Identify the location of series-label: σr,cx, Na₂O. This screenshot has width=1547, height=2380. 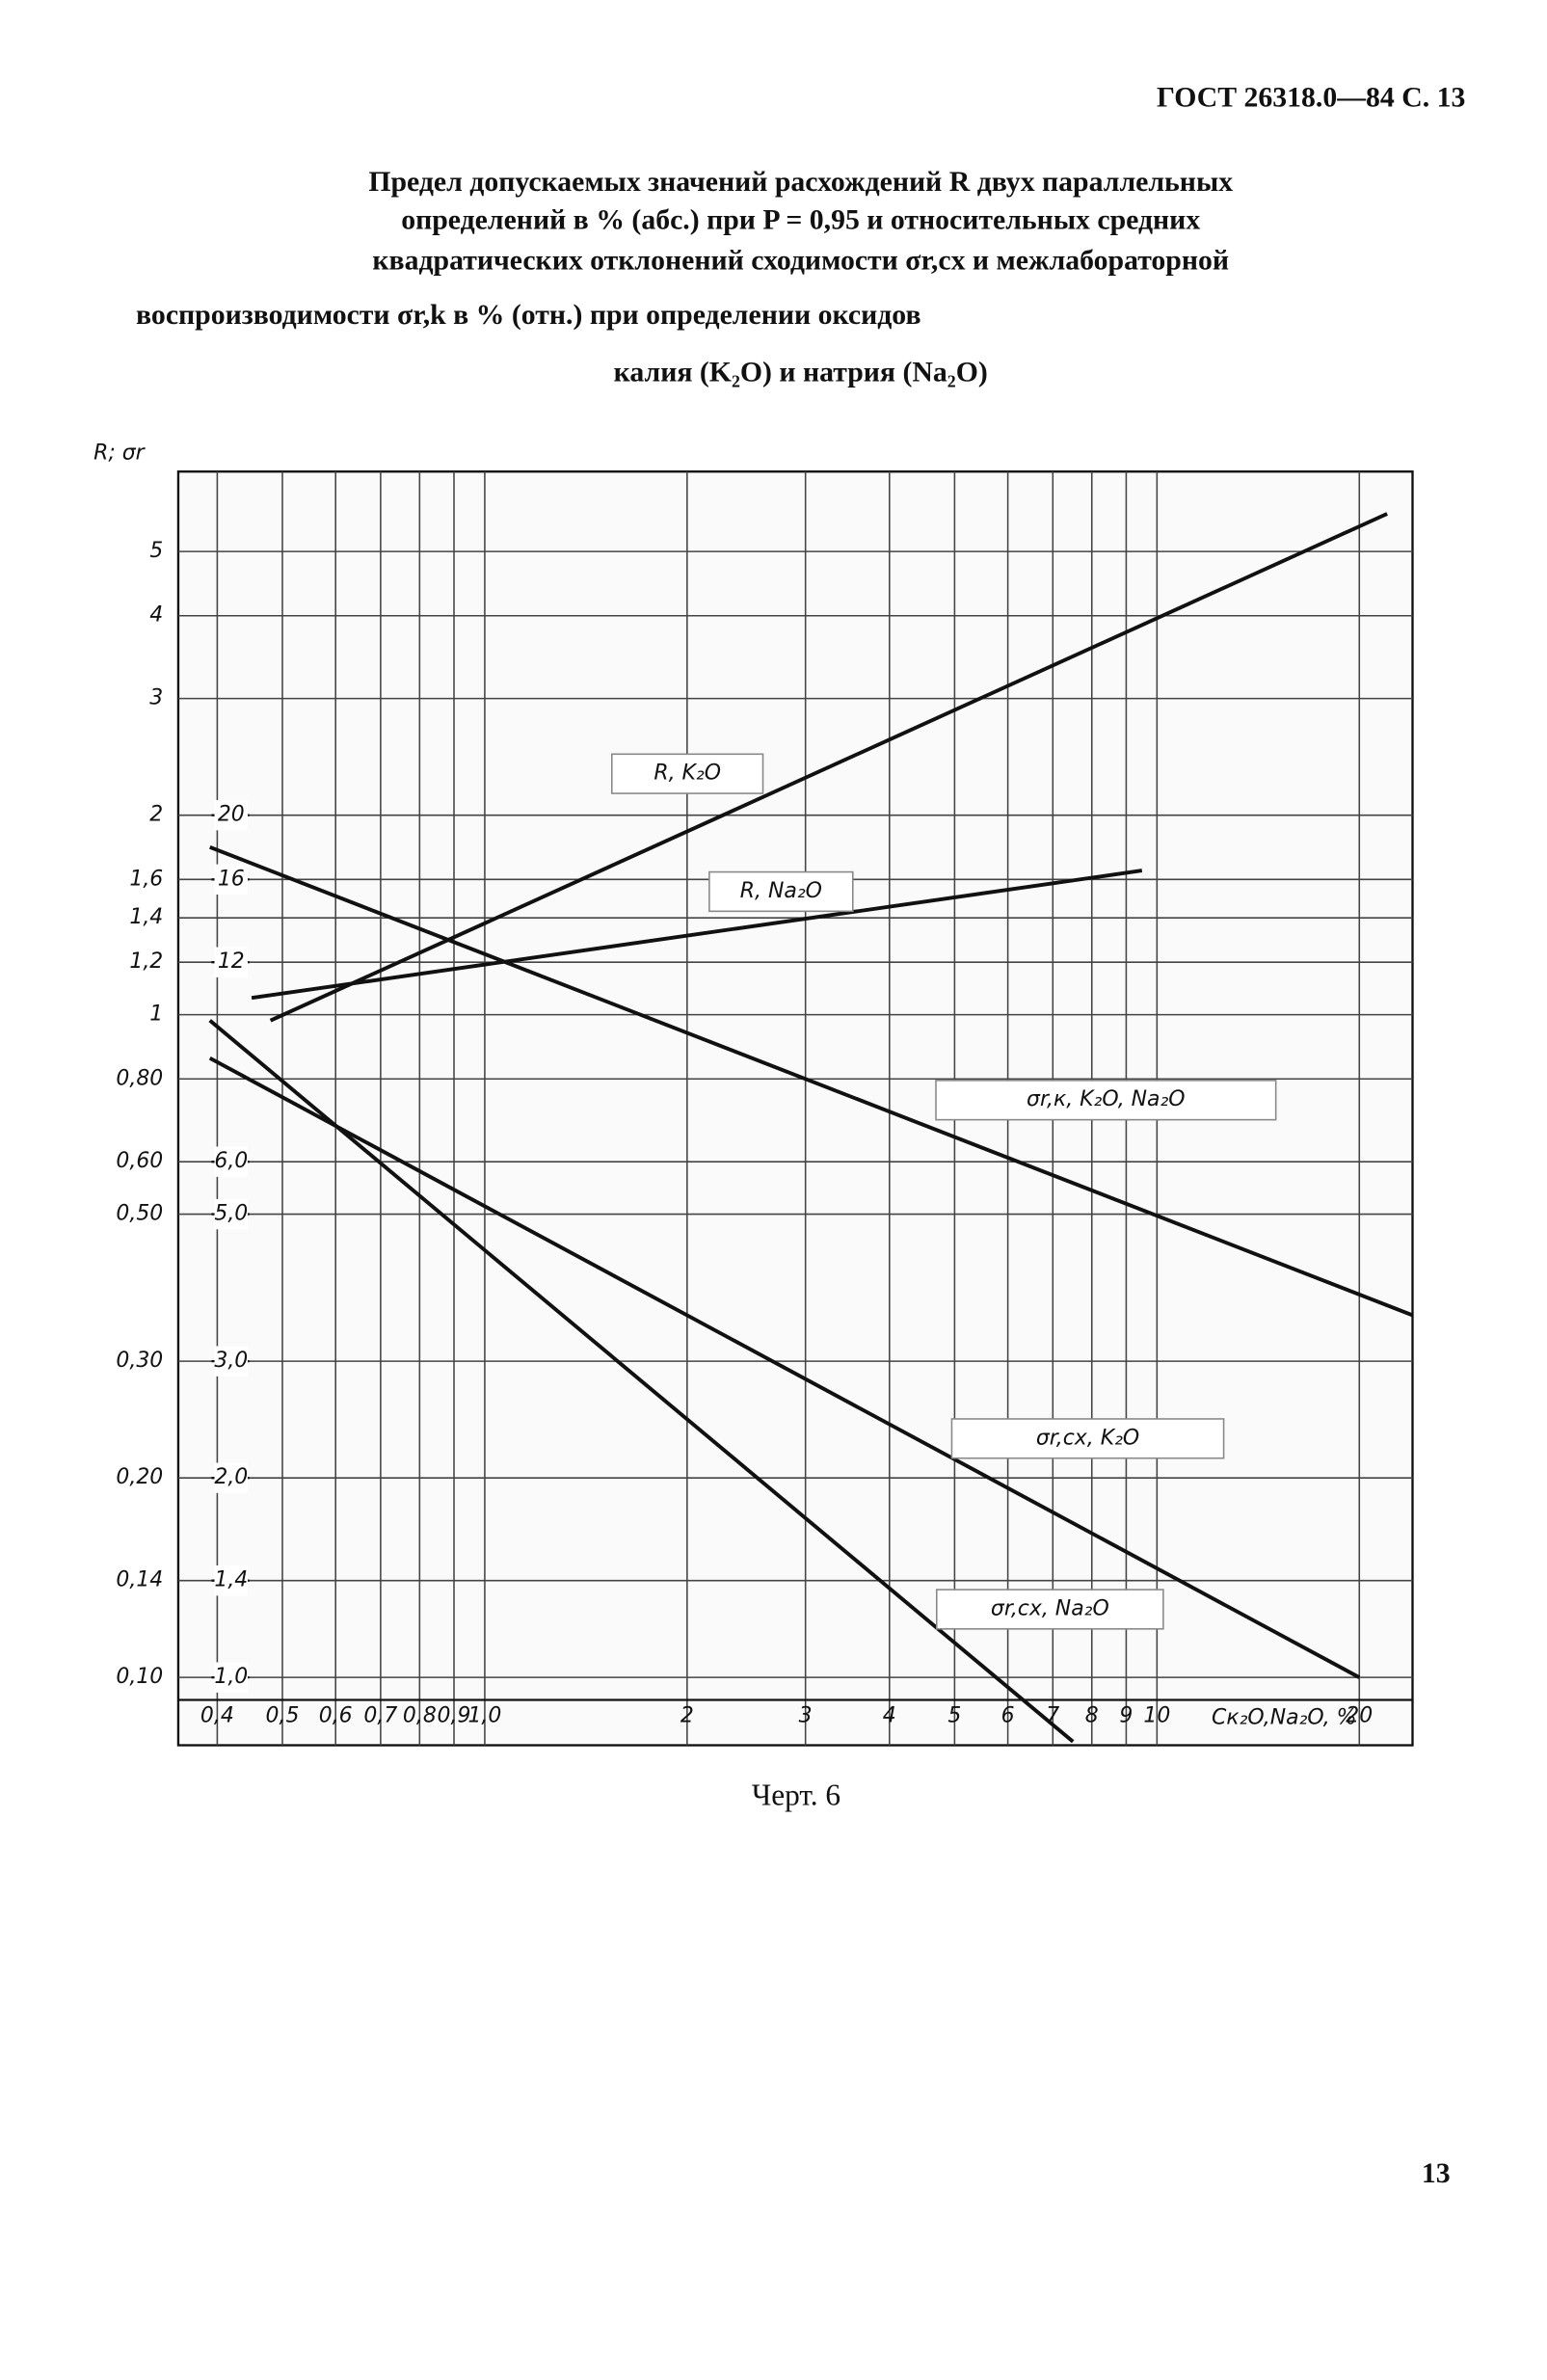
(1050, 1608).